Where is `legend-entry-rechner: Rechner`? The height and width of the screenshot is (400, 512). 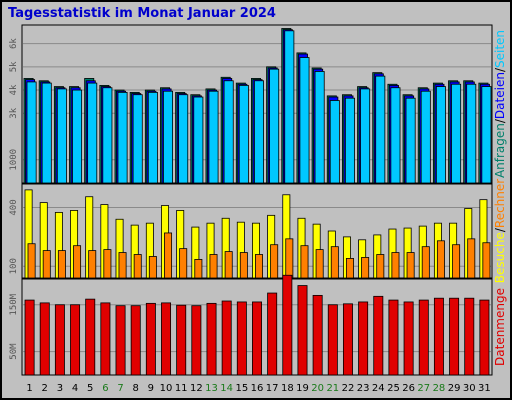
legend-entry-rechner: Rechner is located at coordinates (500, 203).